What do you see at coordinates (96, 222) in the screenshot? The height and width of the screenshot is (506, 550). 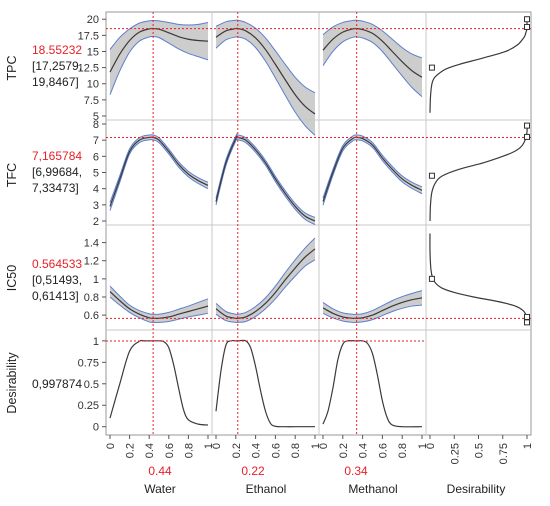 I see `y-tick-label: 2` at bounding box center [96, 222].